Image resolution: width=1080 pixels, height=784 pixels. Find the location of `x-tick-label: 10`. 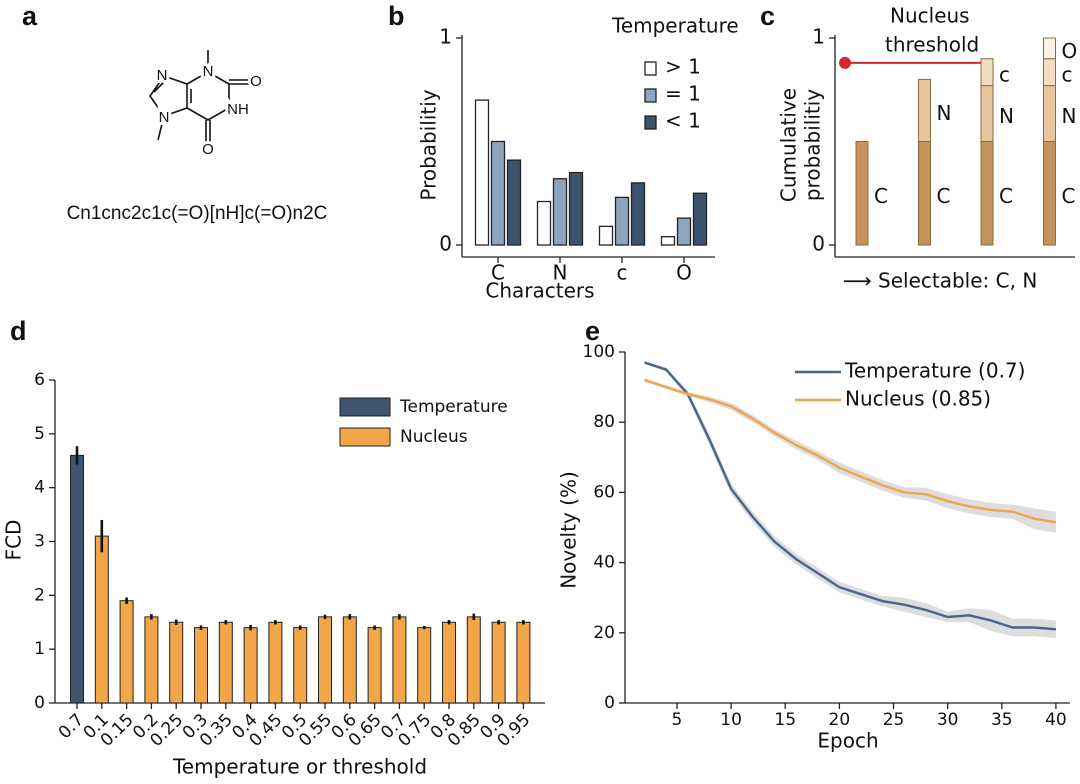

x-tick-label: 10 is located at coordinates (731, 720).